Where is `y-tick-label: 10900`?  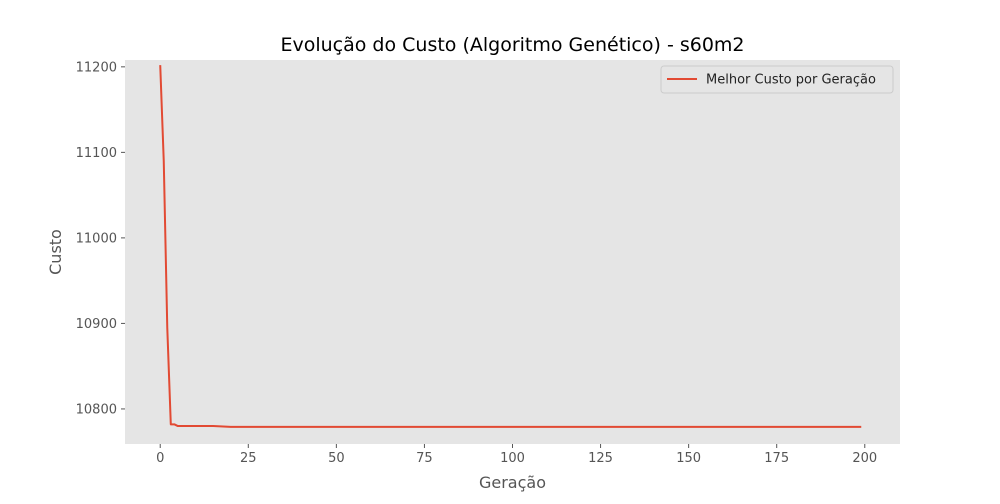 y-tick-label: 10900 is located at coordinates (96, 324).